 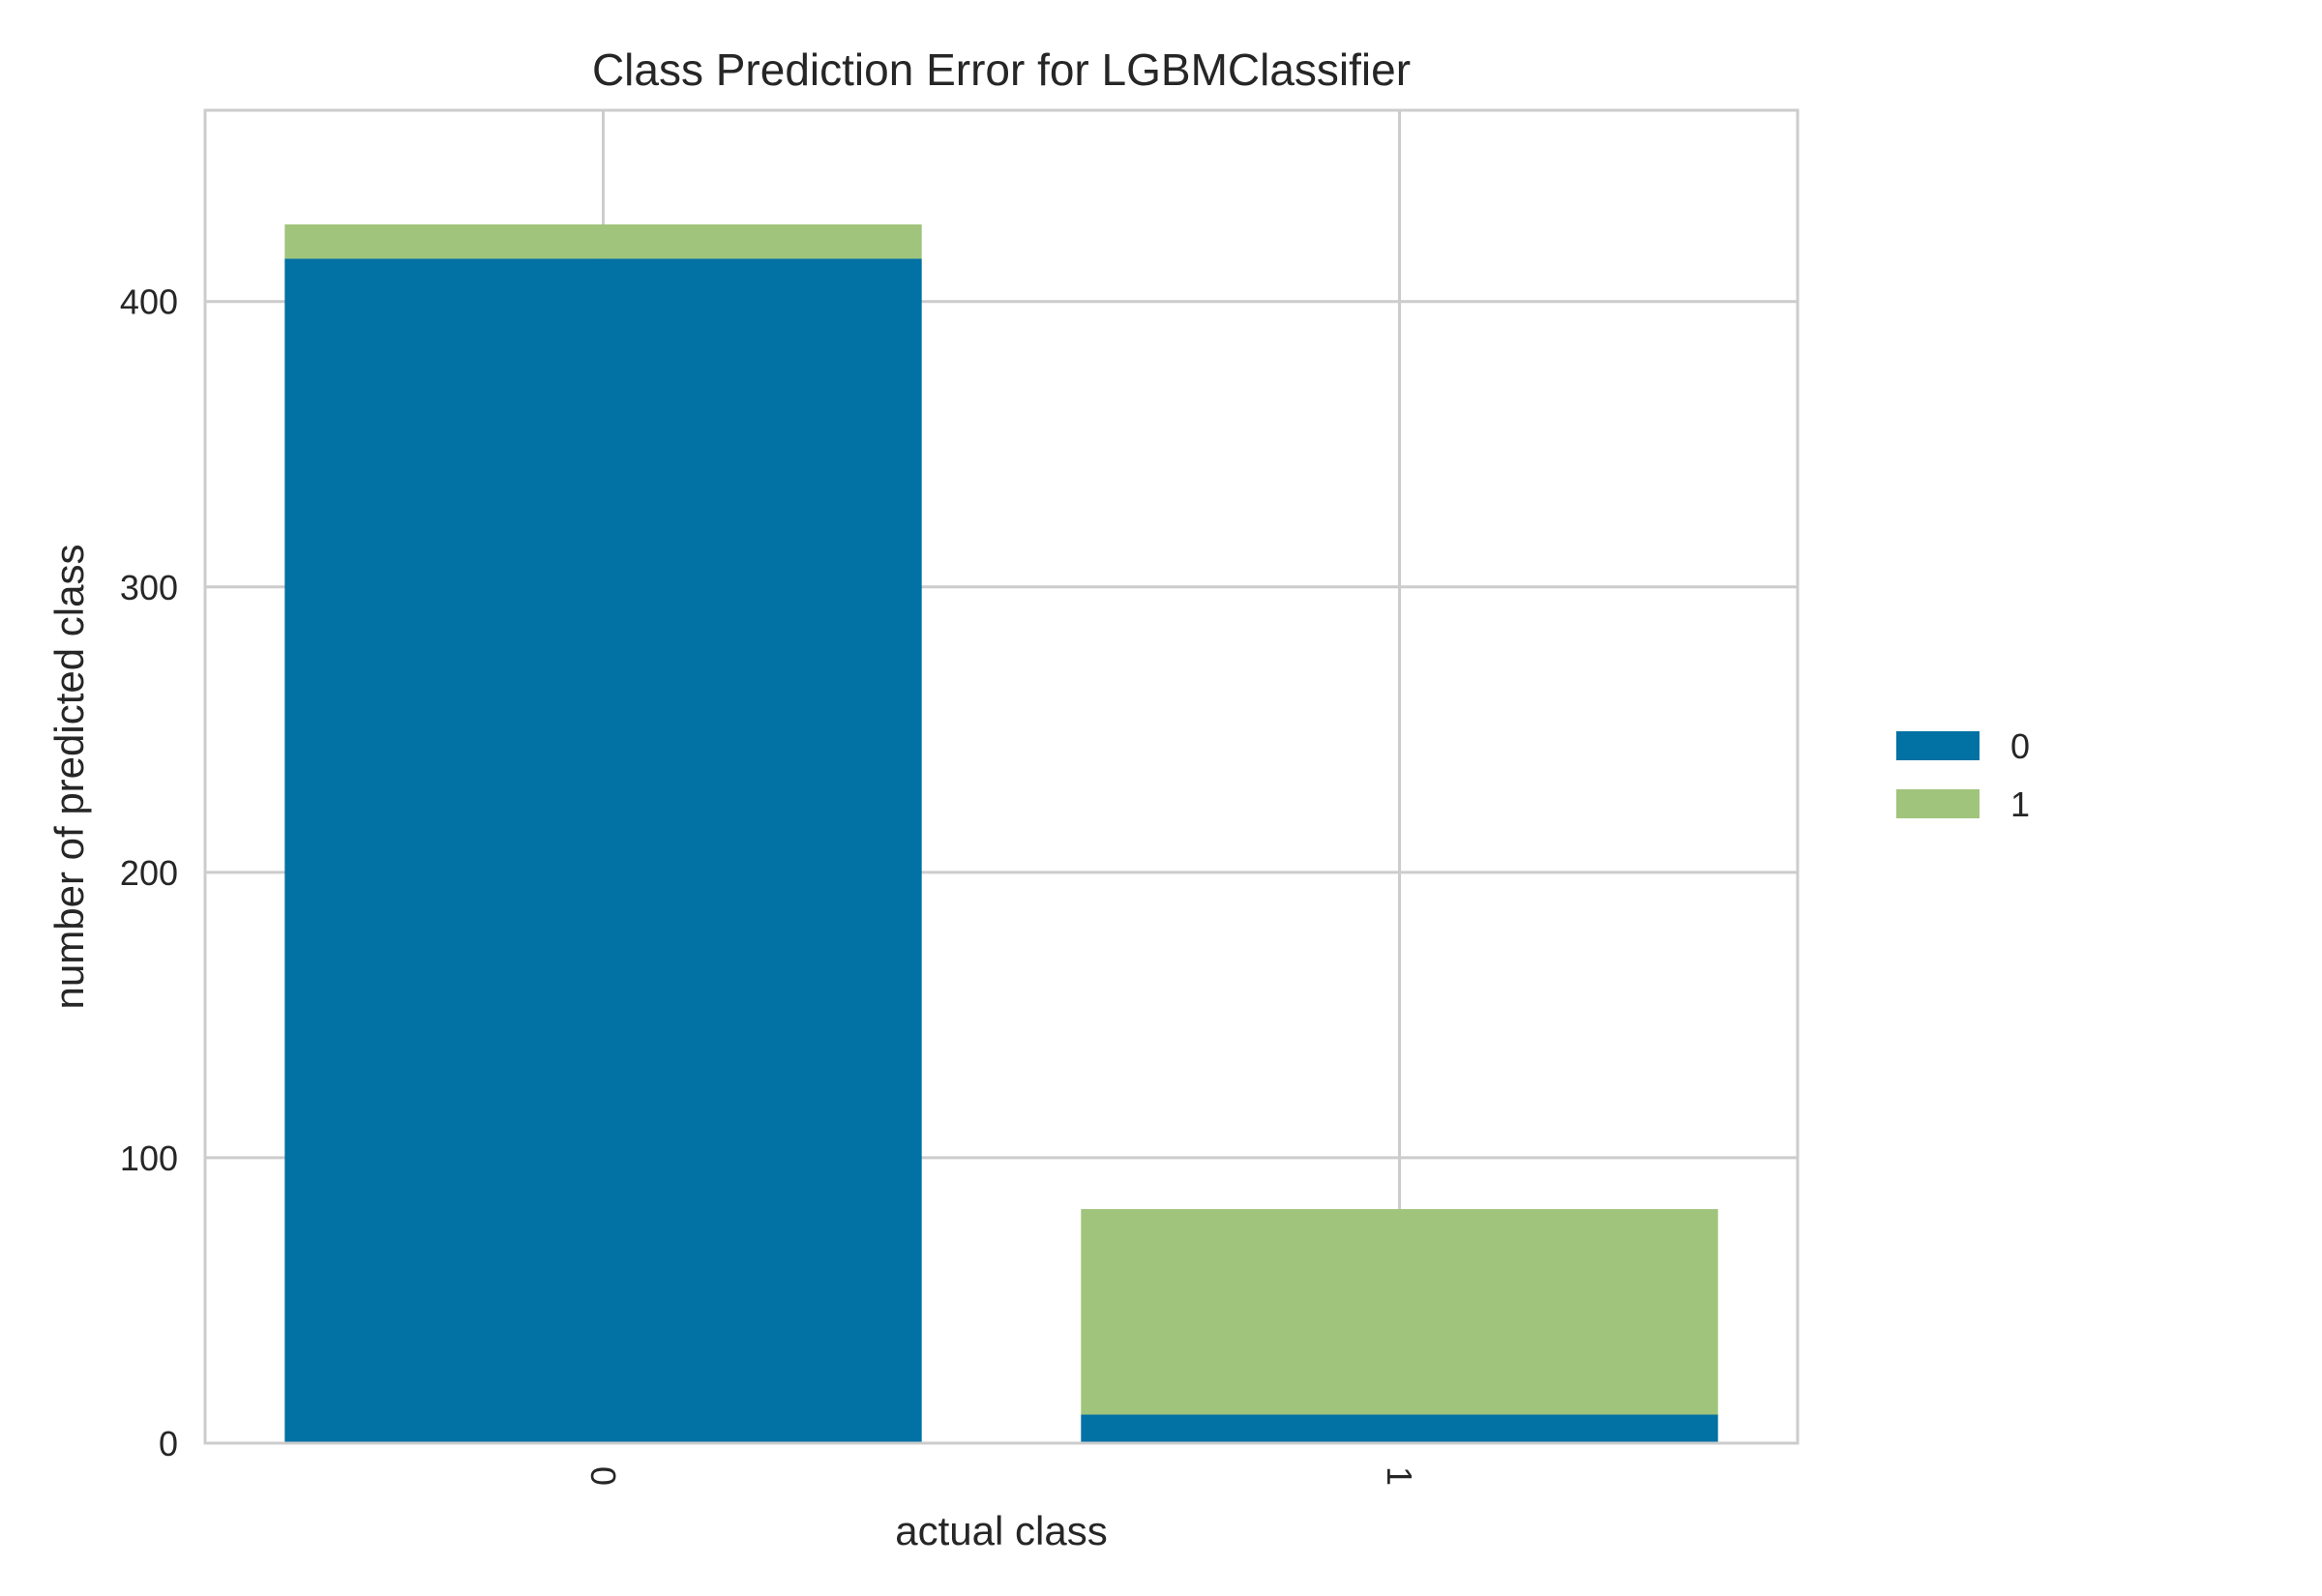 What do you see at coordinates (1001, 1530) in the screenshot?
I see `x-axis-label: actual class` at bounding box center [1001, 1530].